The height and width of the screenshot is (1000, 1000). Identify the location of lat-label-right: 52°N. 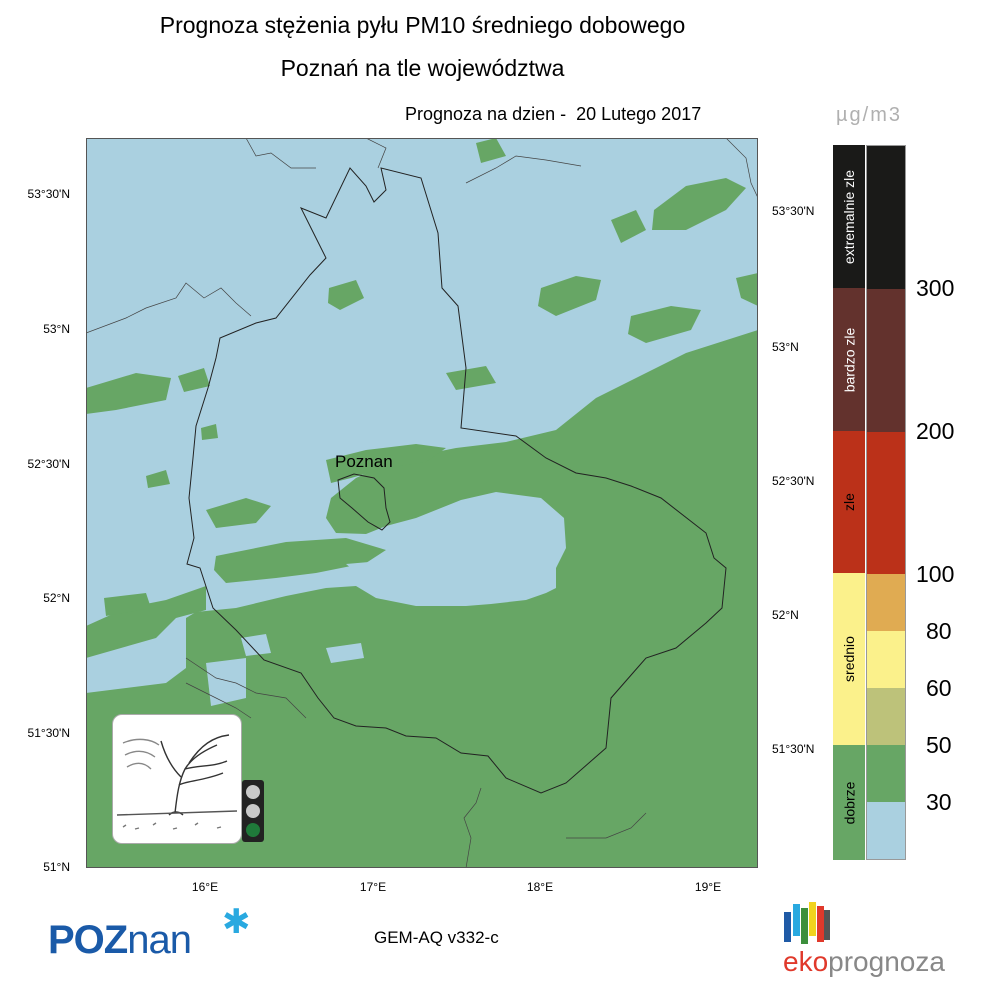
(785, 615).